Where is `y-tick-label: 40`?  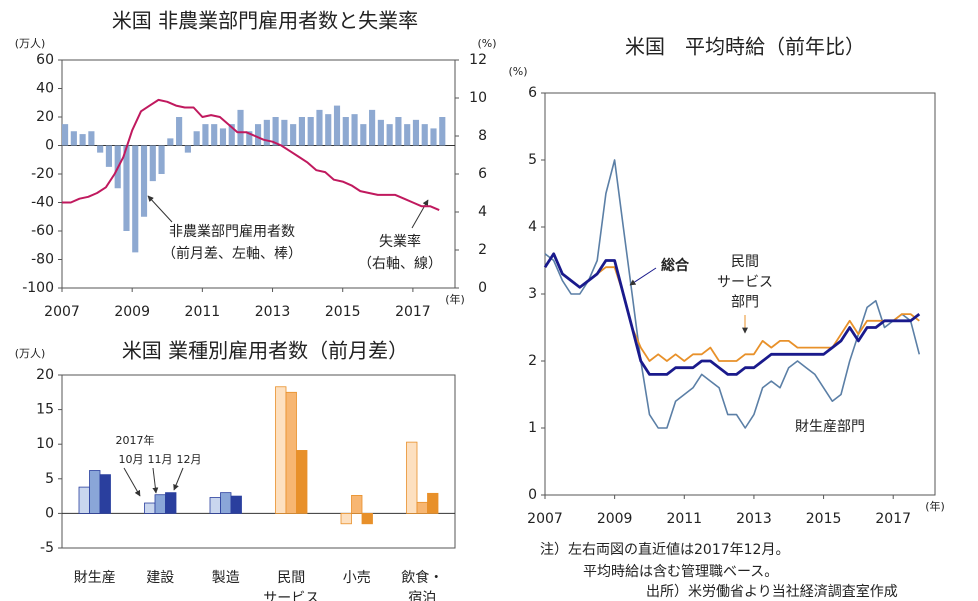 y-tick-label: 40 is located at coordinates (45, 89).